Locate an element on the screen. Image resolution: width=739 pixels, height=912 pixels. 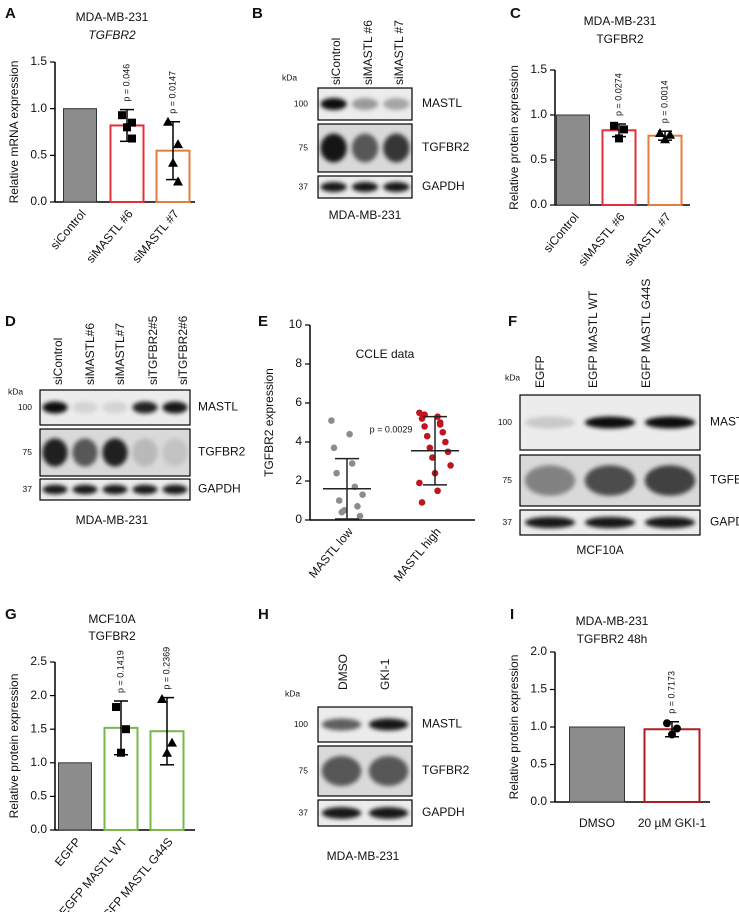
y-axis-label: TGFBR2 expression is located at coordinates (269, 422).